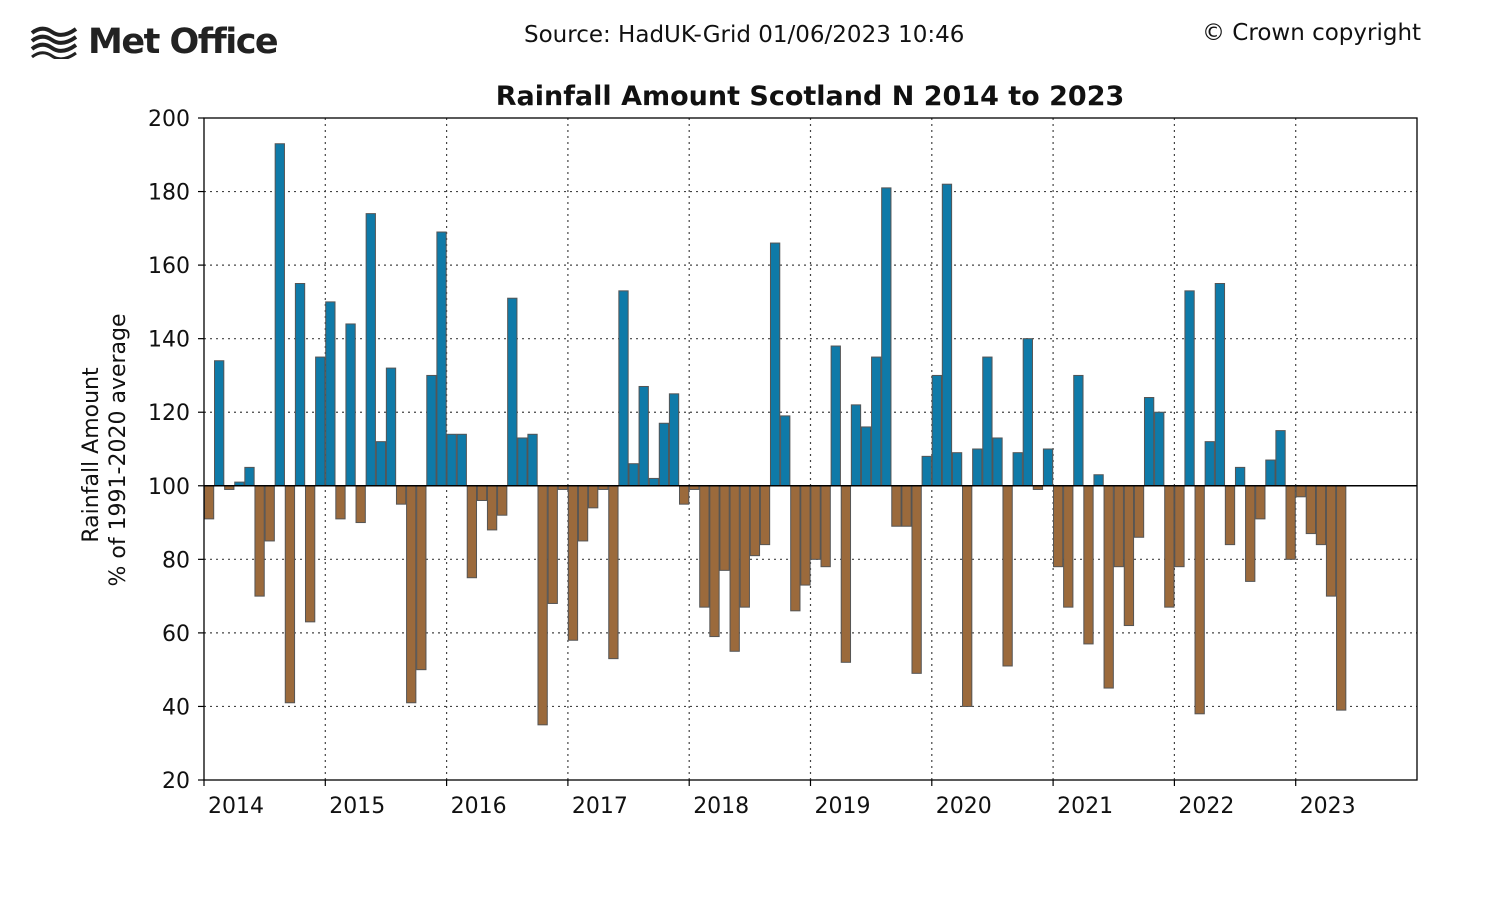  Describe the element at coordinates (600, 806) in the screenshot. I see `x-tick-label: 2017` at that location.